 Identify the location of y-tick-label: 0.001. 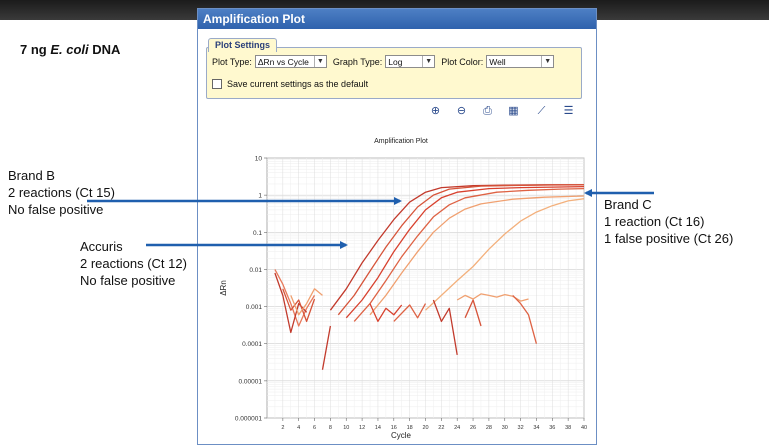
(254, 307).